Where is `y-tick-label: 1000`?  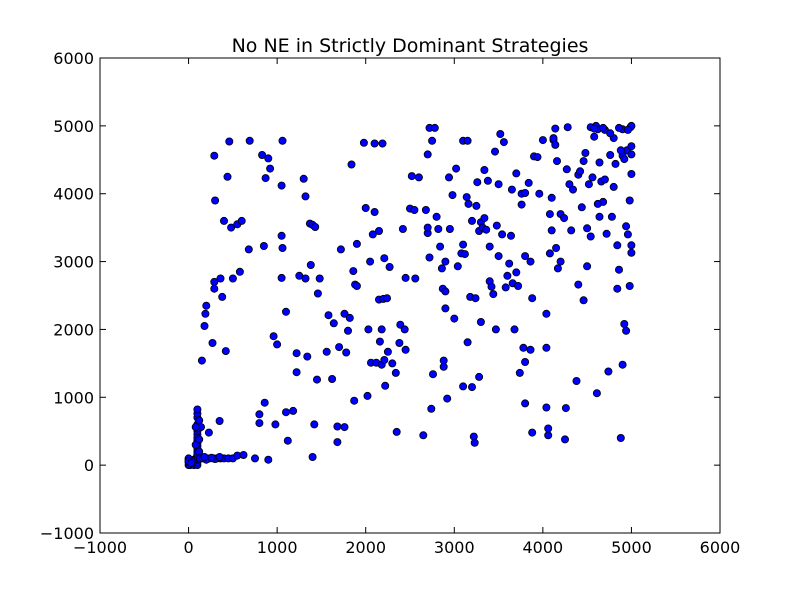 y-tick-label: 1000 is located at coordinates (73, 397).